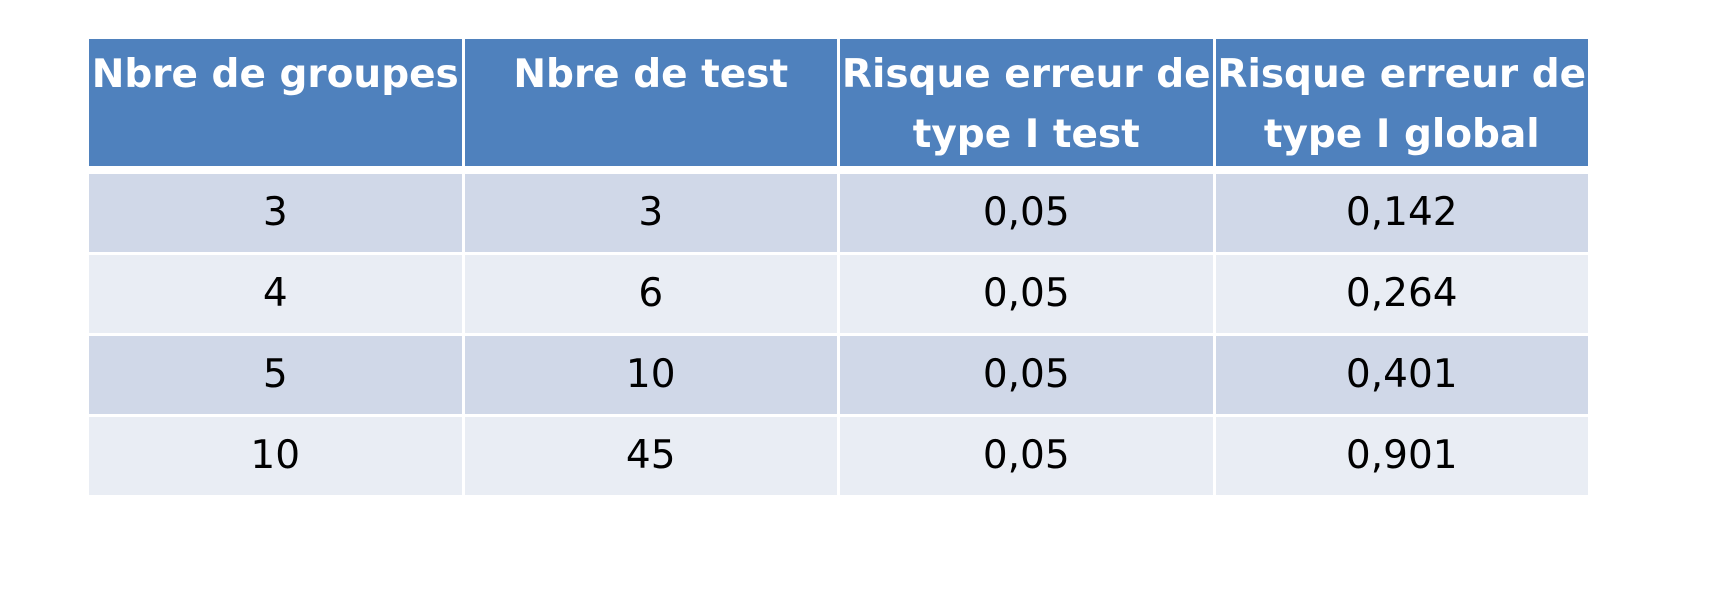 The height and width of the screenshot is (600, 1728). I want to click on cell-groupes: 4, so click(275, 293).